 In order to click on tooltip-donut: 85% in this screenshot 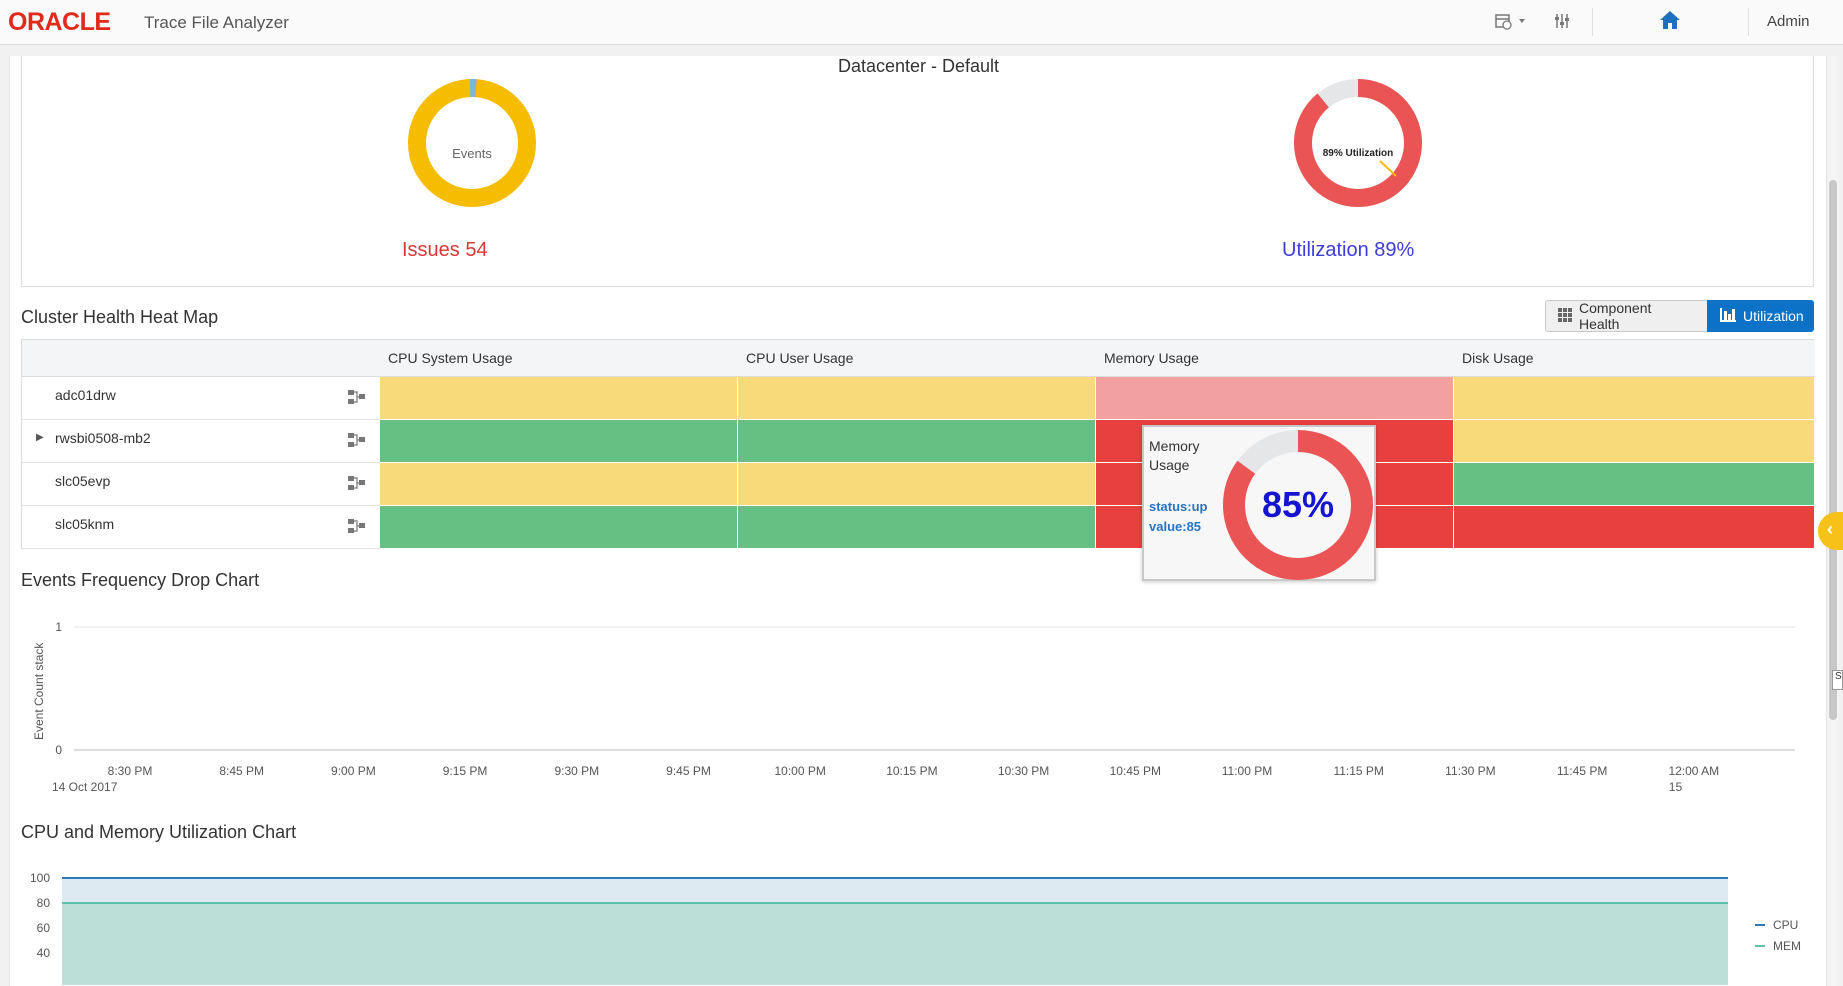, I will do `click(1298, 505)`.